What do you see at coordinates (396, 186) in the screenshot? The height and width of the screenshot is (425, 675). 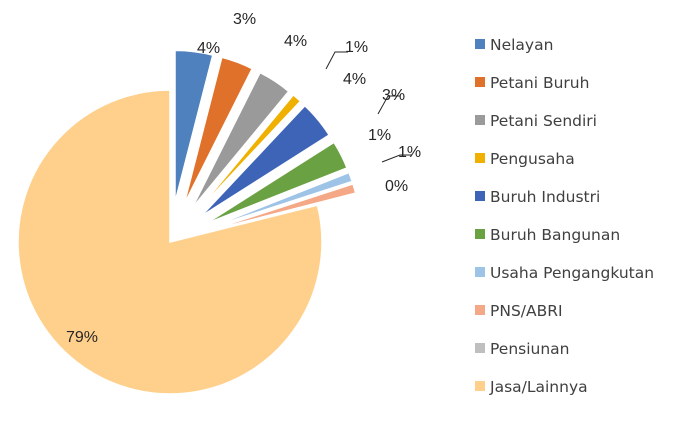 I see `data-label-pensiunan: 0%` at bounding box center [396, 186].